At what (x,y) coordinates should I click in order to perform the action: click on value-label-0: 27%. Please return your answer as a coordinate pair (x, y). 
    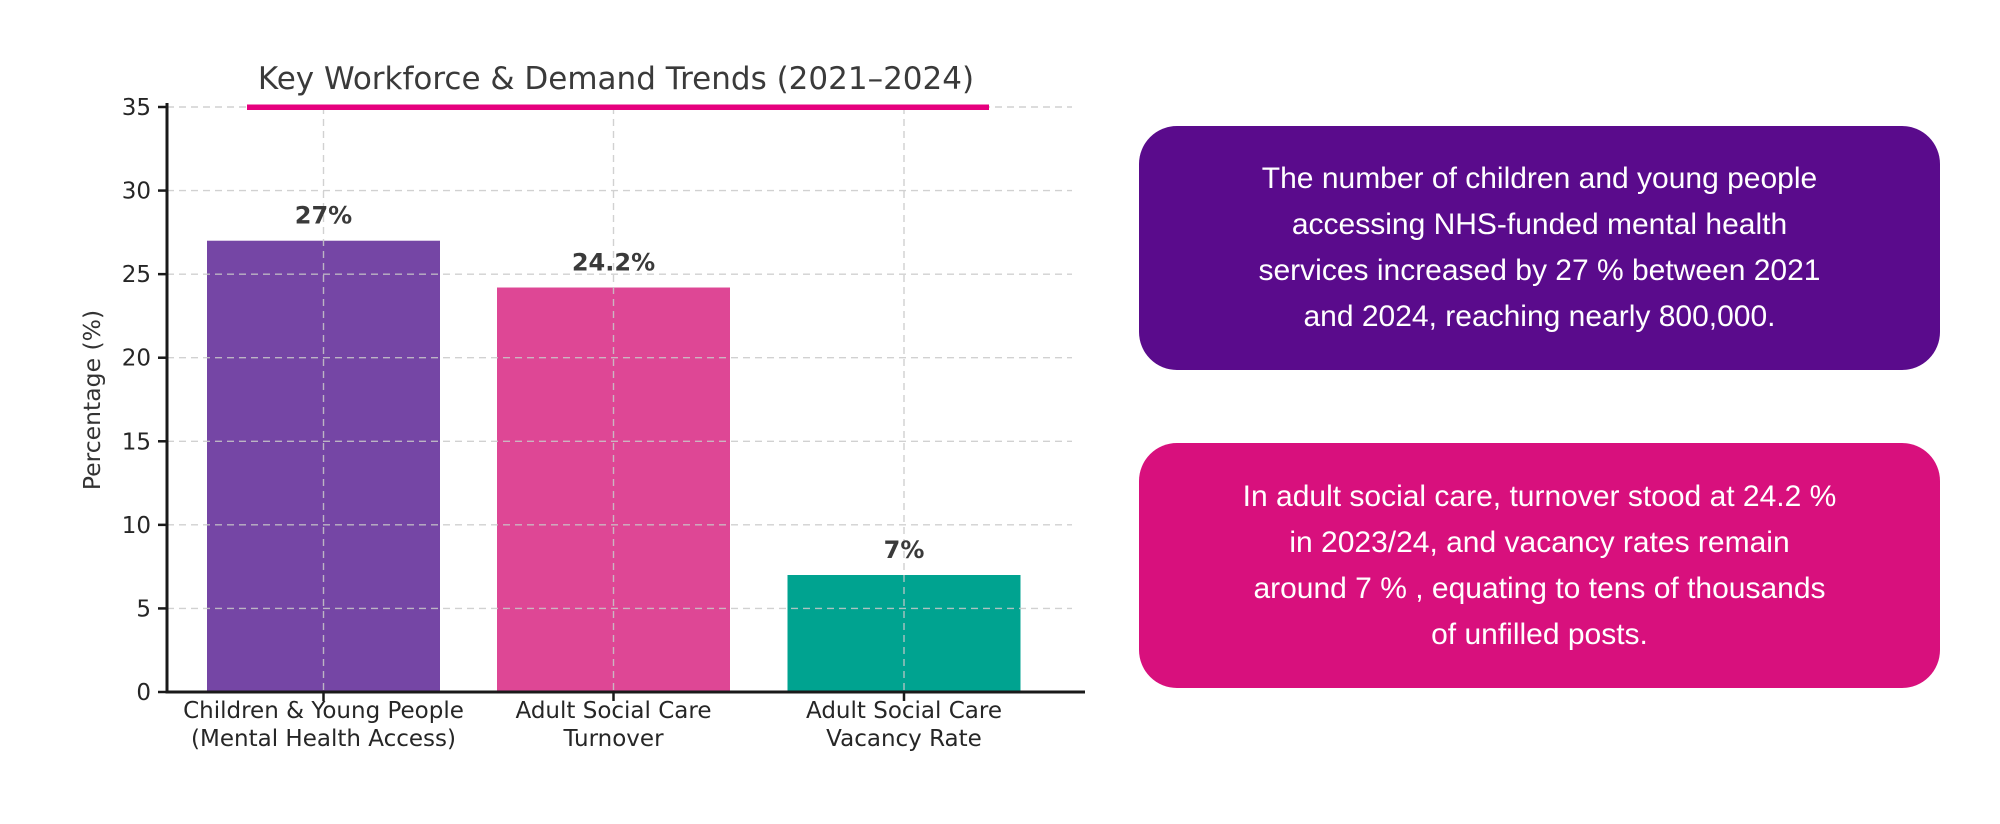
    Looking at the image, I should click on (323, 216).